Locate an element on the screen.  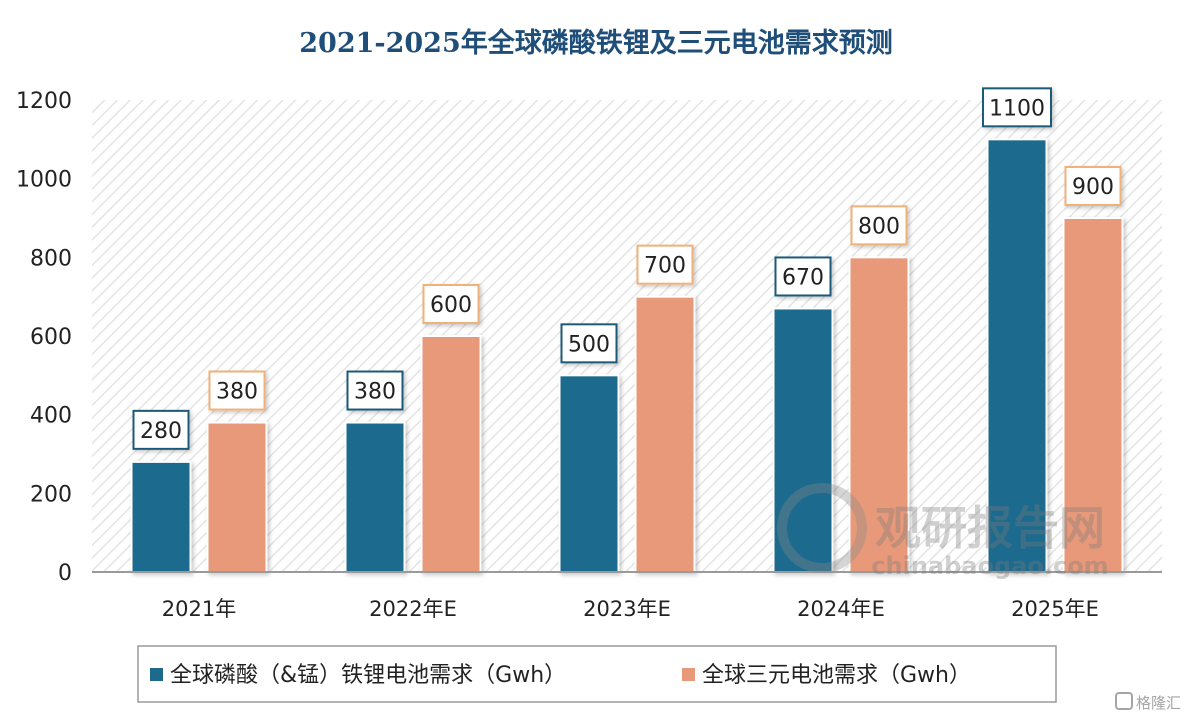
data-label-lfp: 280 is located at coordinates (161, 431).